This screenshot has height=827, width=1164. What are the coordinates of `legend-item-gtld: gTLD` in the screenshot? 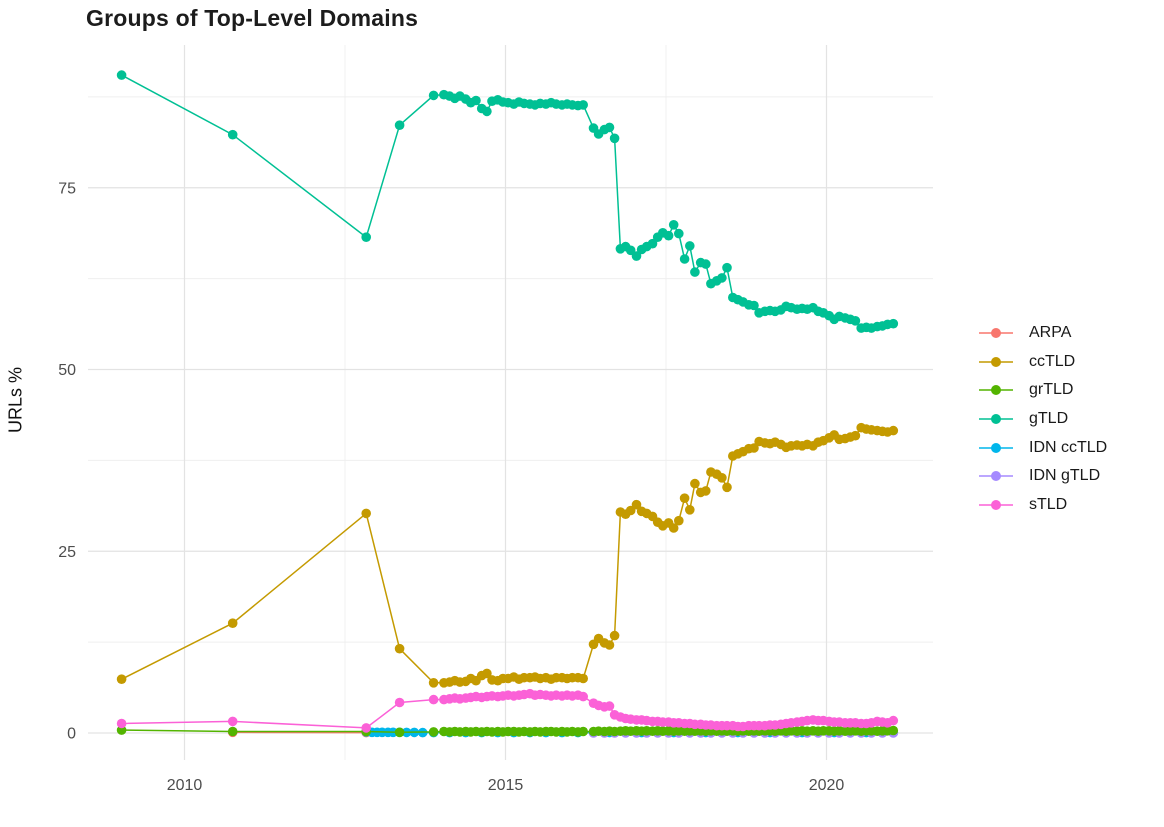 It's located at (1042, 419).